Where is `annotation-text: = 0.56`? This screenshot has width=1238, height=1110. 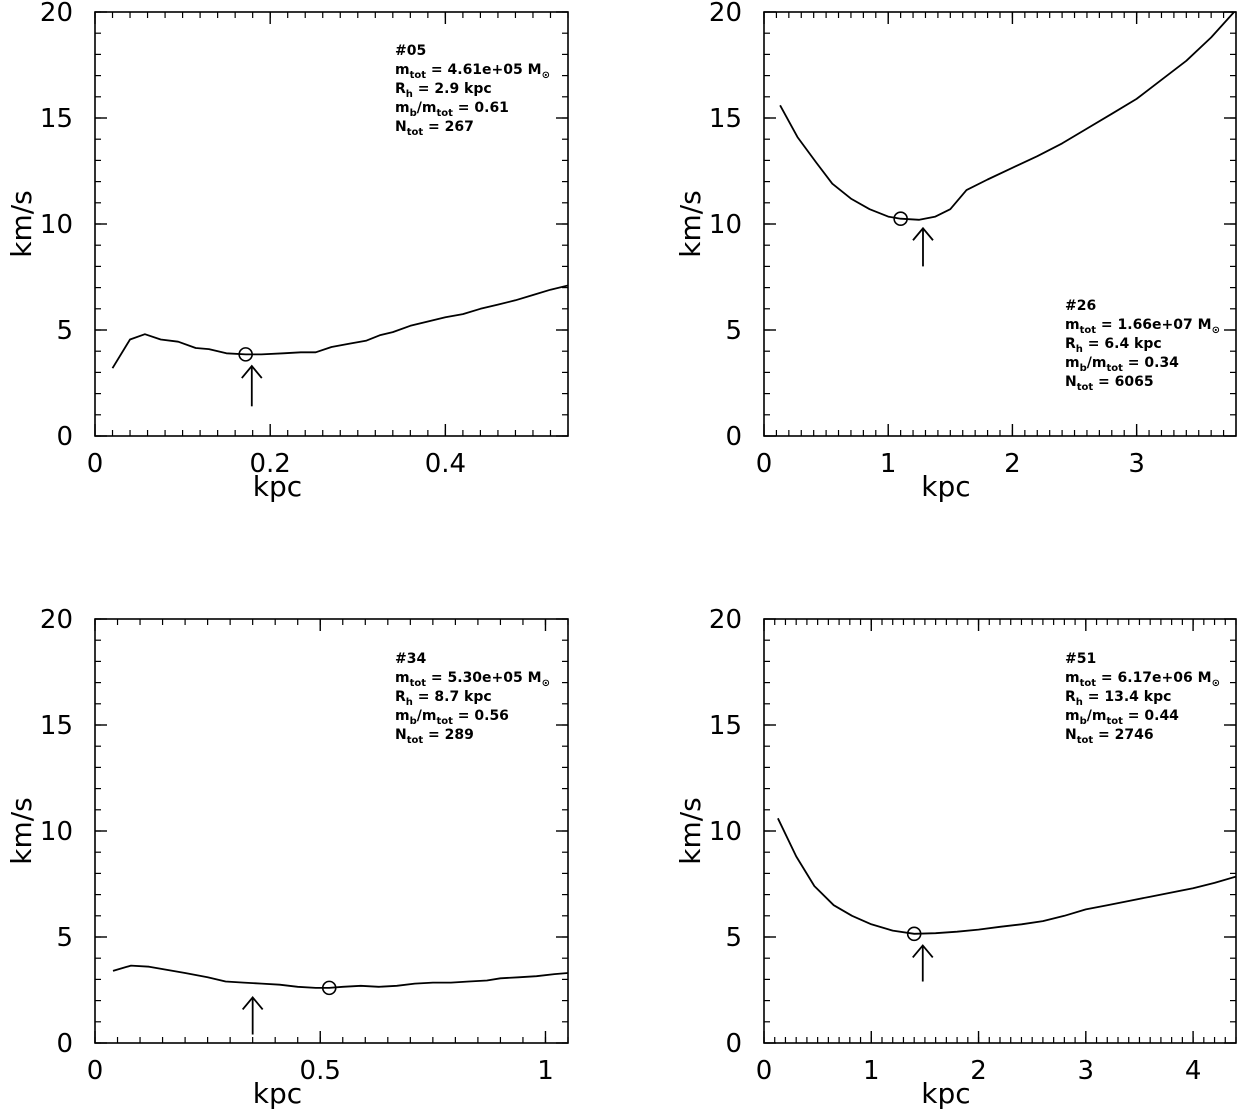 annotation-text: = 0.56 is located at coordinates (481, 716).